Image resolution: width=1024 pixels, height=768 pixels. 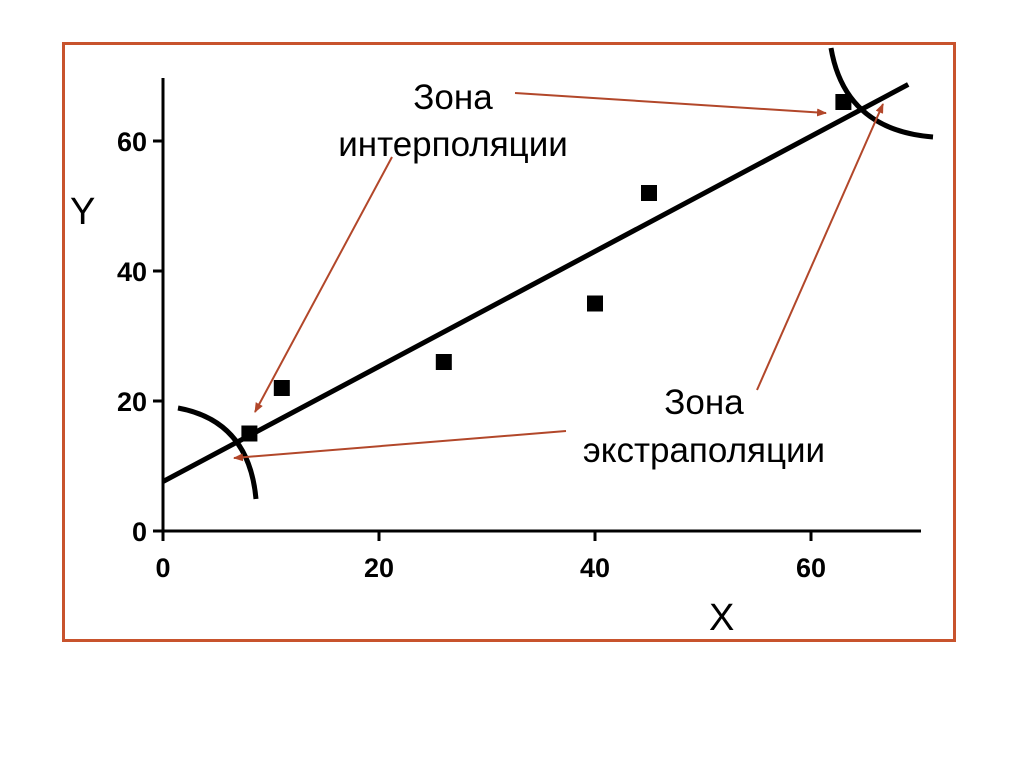 I want to click on extrapolation-label-line2: экстраполяции, so click(x=704, y=450).